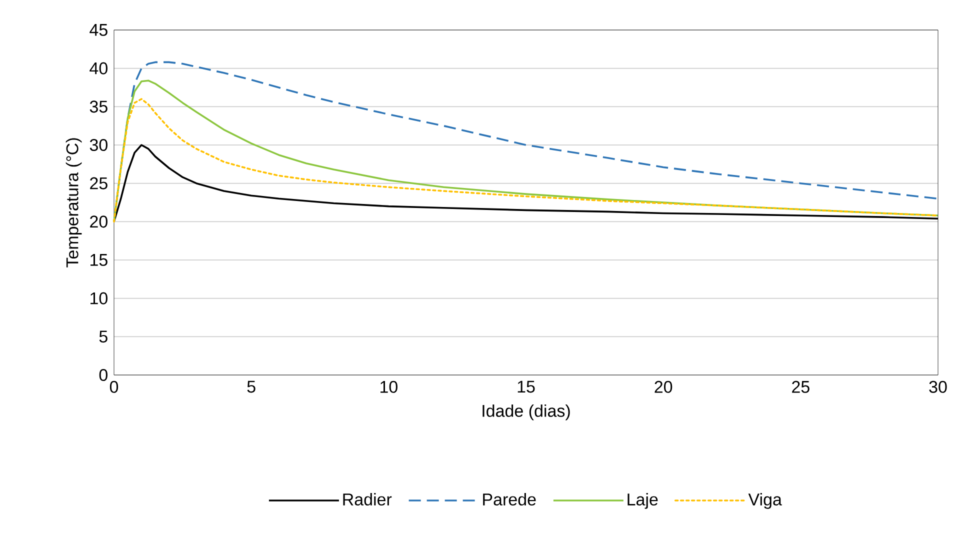  Describe the element at coordinates (367, 499) in the screenshot. I see `legend-label: Radier` at that location.